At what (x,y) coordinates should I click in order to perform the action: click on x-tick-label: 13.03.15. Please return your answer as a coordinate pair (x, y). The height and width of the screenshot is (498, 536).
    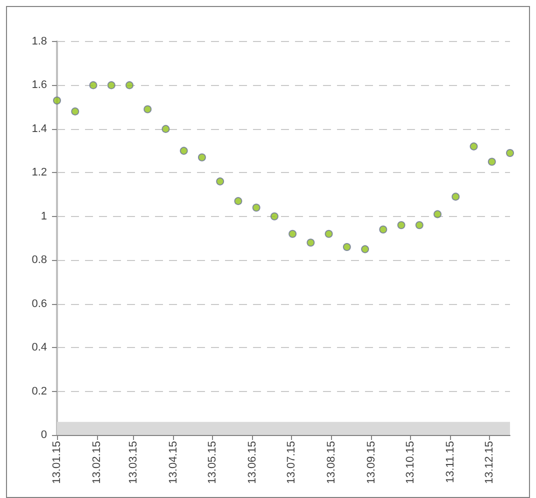
    Looking at the image, I should click on (133, 462).